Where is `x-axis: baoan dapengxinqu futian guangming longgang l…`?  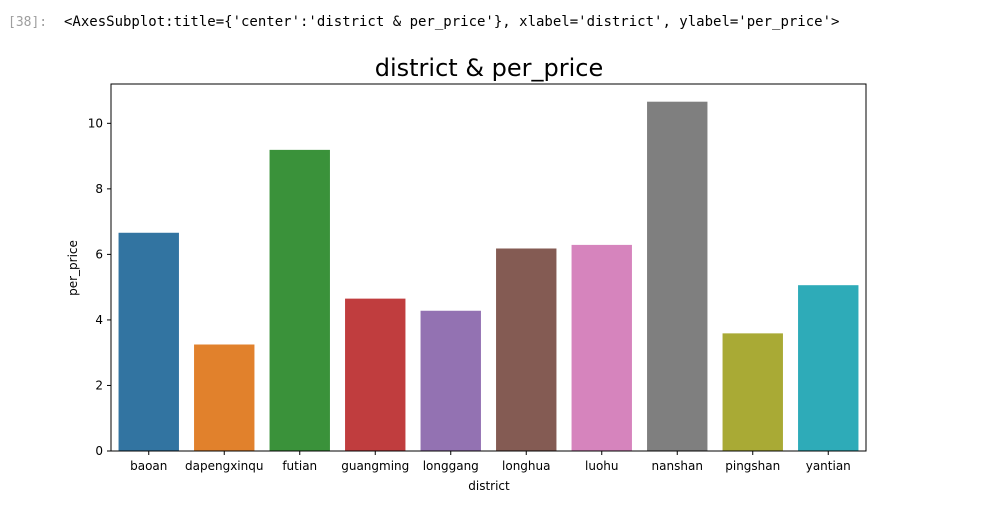
x-axis: baoan dapengxinqu futian guangming longgang l… is located at coordinates (490, 462).